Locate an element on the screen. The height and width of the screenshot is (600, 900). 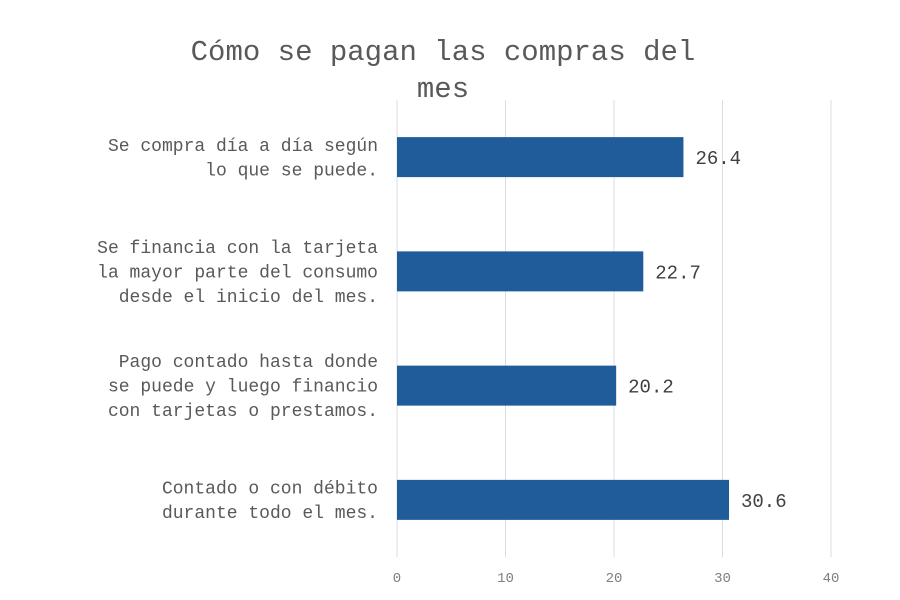
category-label-line: Contado o con débito is located at coordinates (270, 490).